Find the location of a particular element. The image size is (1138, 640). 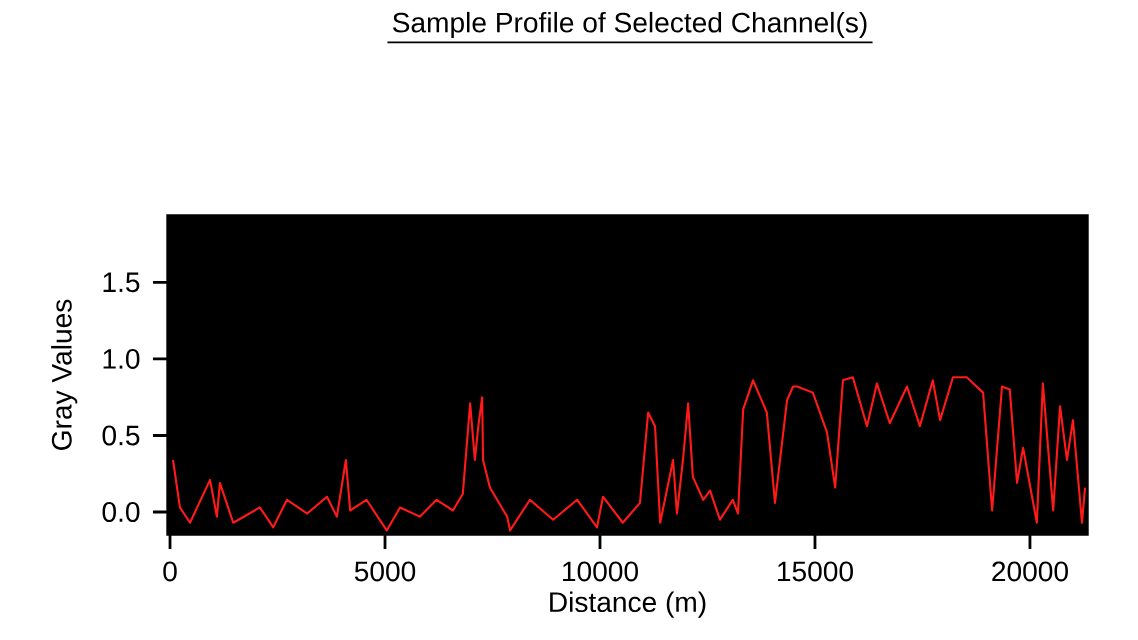

x-axis-title: Distance (m) is located at coordinates (628, 604).